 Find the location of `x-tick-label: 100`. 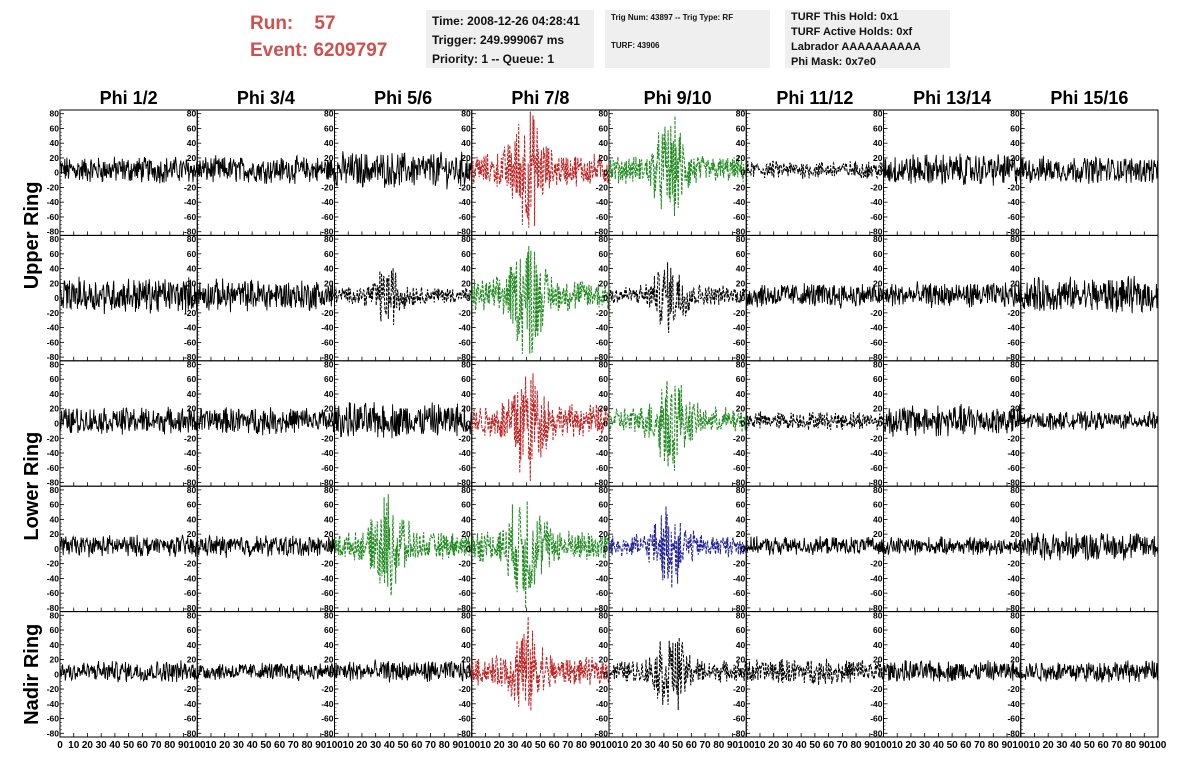

x-tick-label: 100 is located at coordinates (883, 745).